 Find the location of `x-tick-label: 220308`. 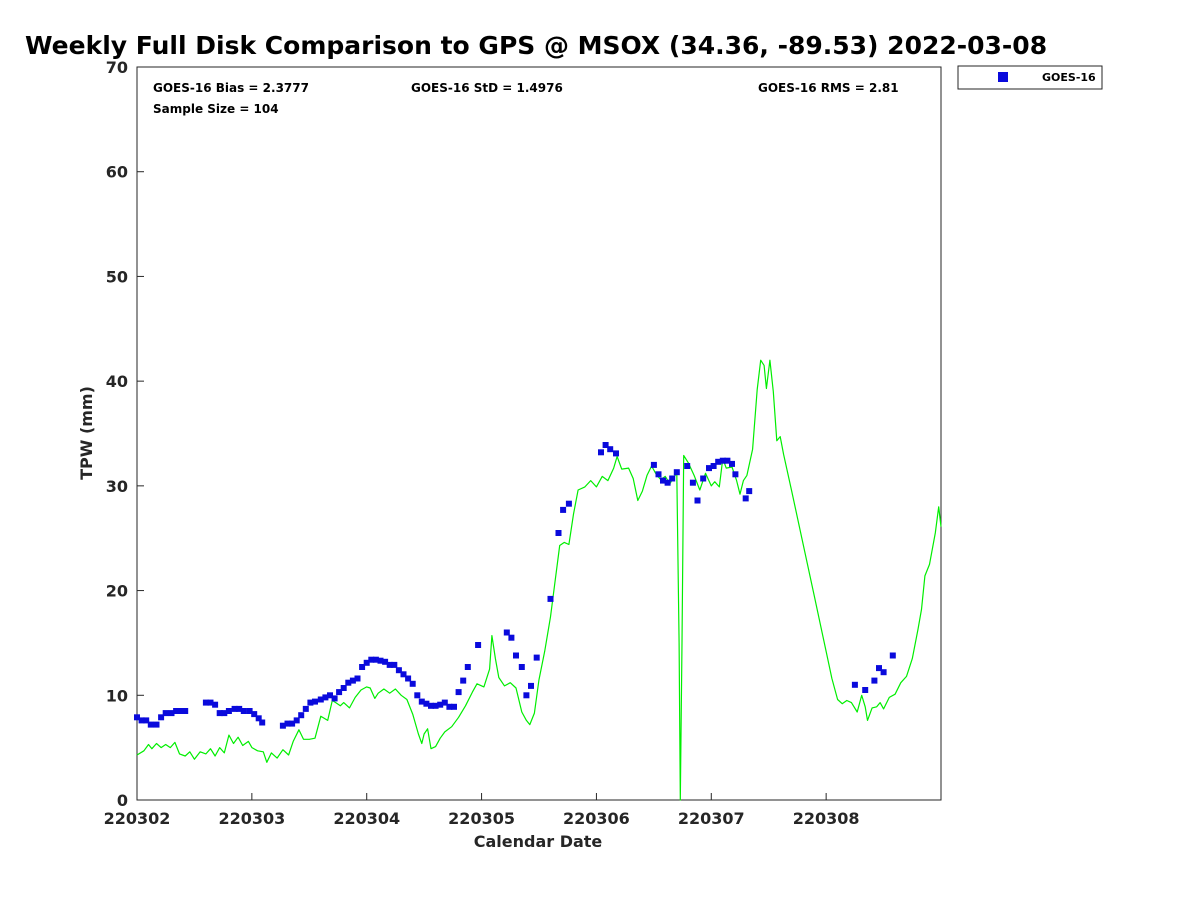

x-tick-label: 220308 is located at coordinates (826, 818).